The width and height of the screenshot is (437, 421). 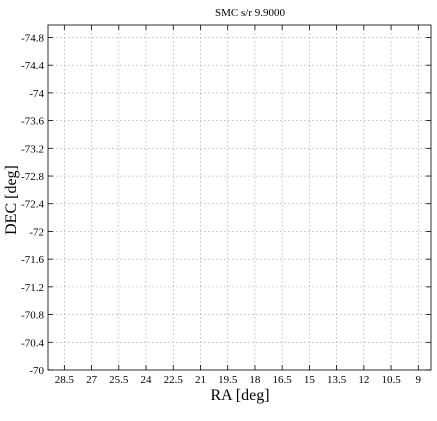 What do you see at coordinates (36, 94) in the screenshot?
I see `y-tick-label: -74` at bounding box center [36, 94].